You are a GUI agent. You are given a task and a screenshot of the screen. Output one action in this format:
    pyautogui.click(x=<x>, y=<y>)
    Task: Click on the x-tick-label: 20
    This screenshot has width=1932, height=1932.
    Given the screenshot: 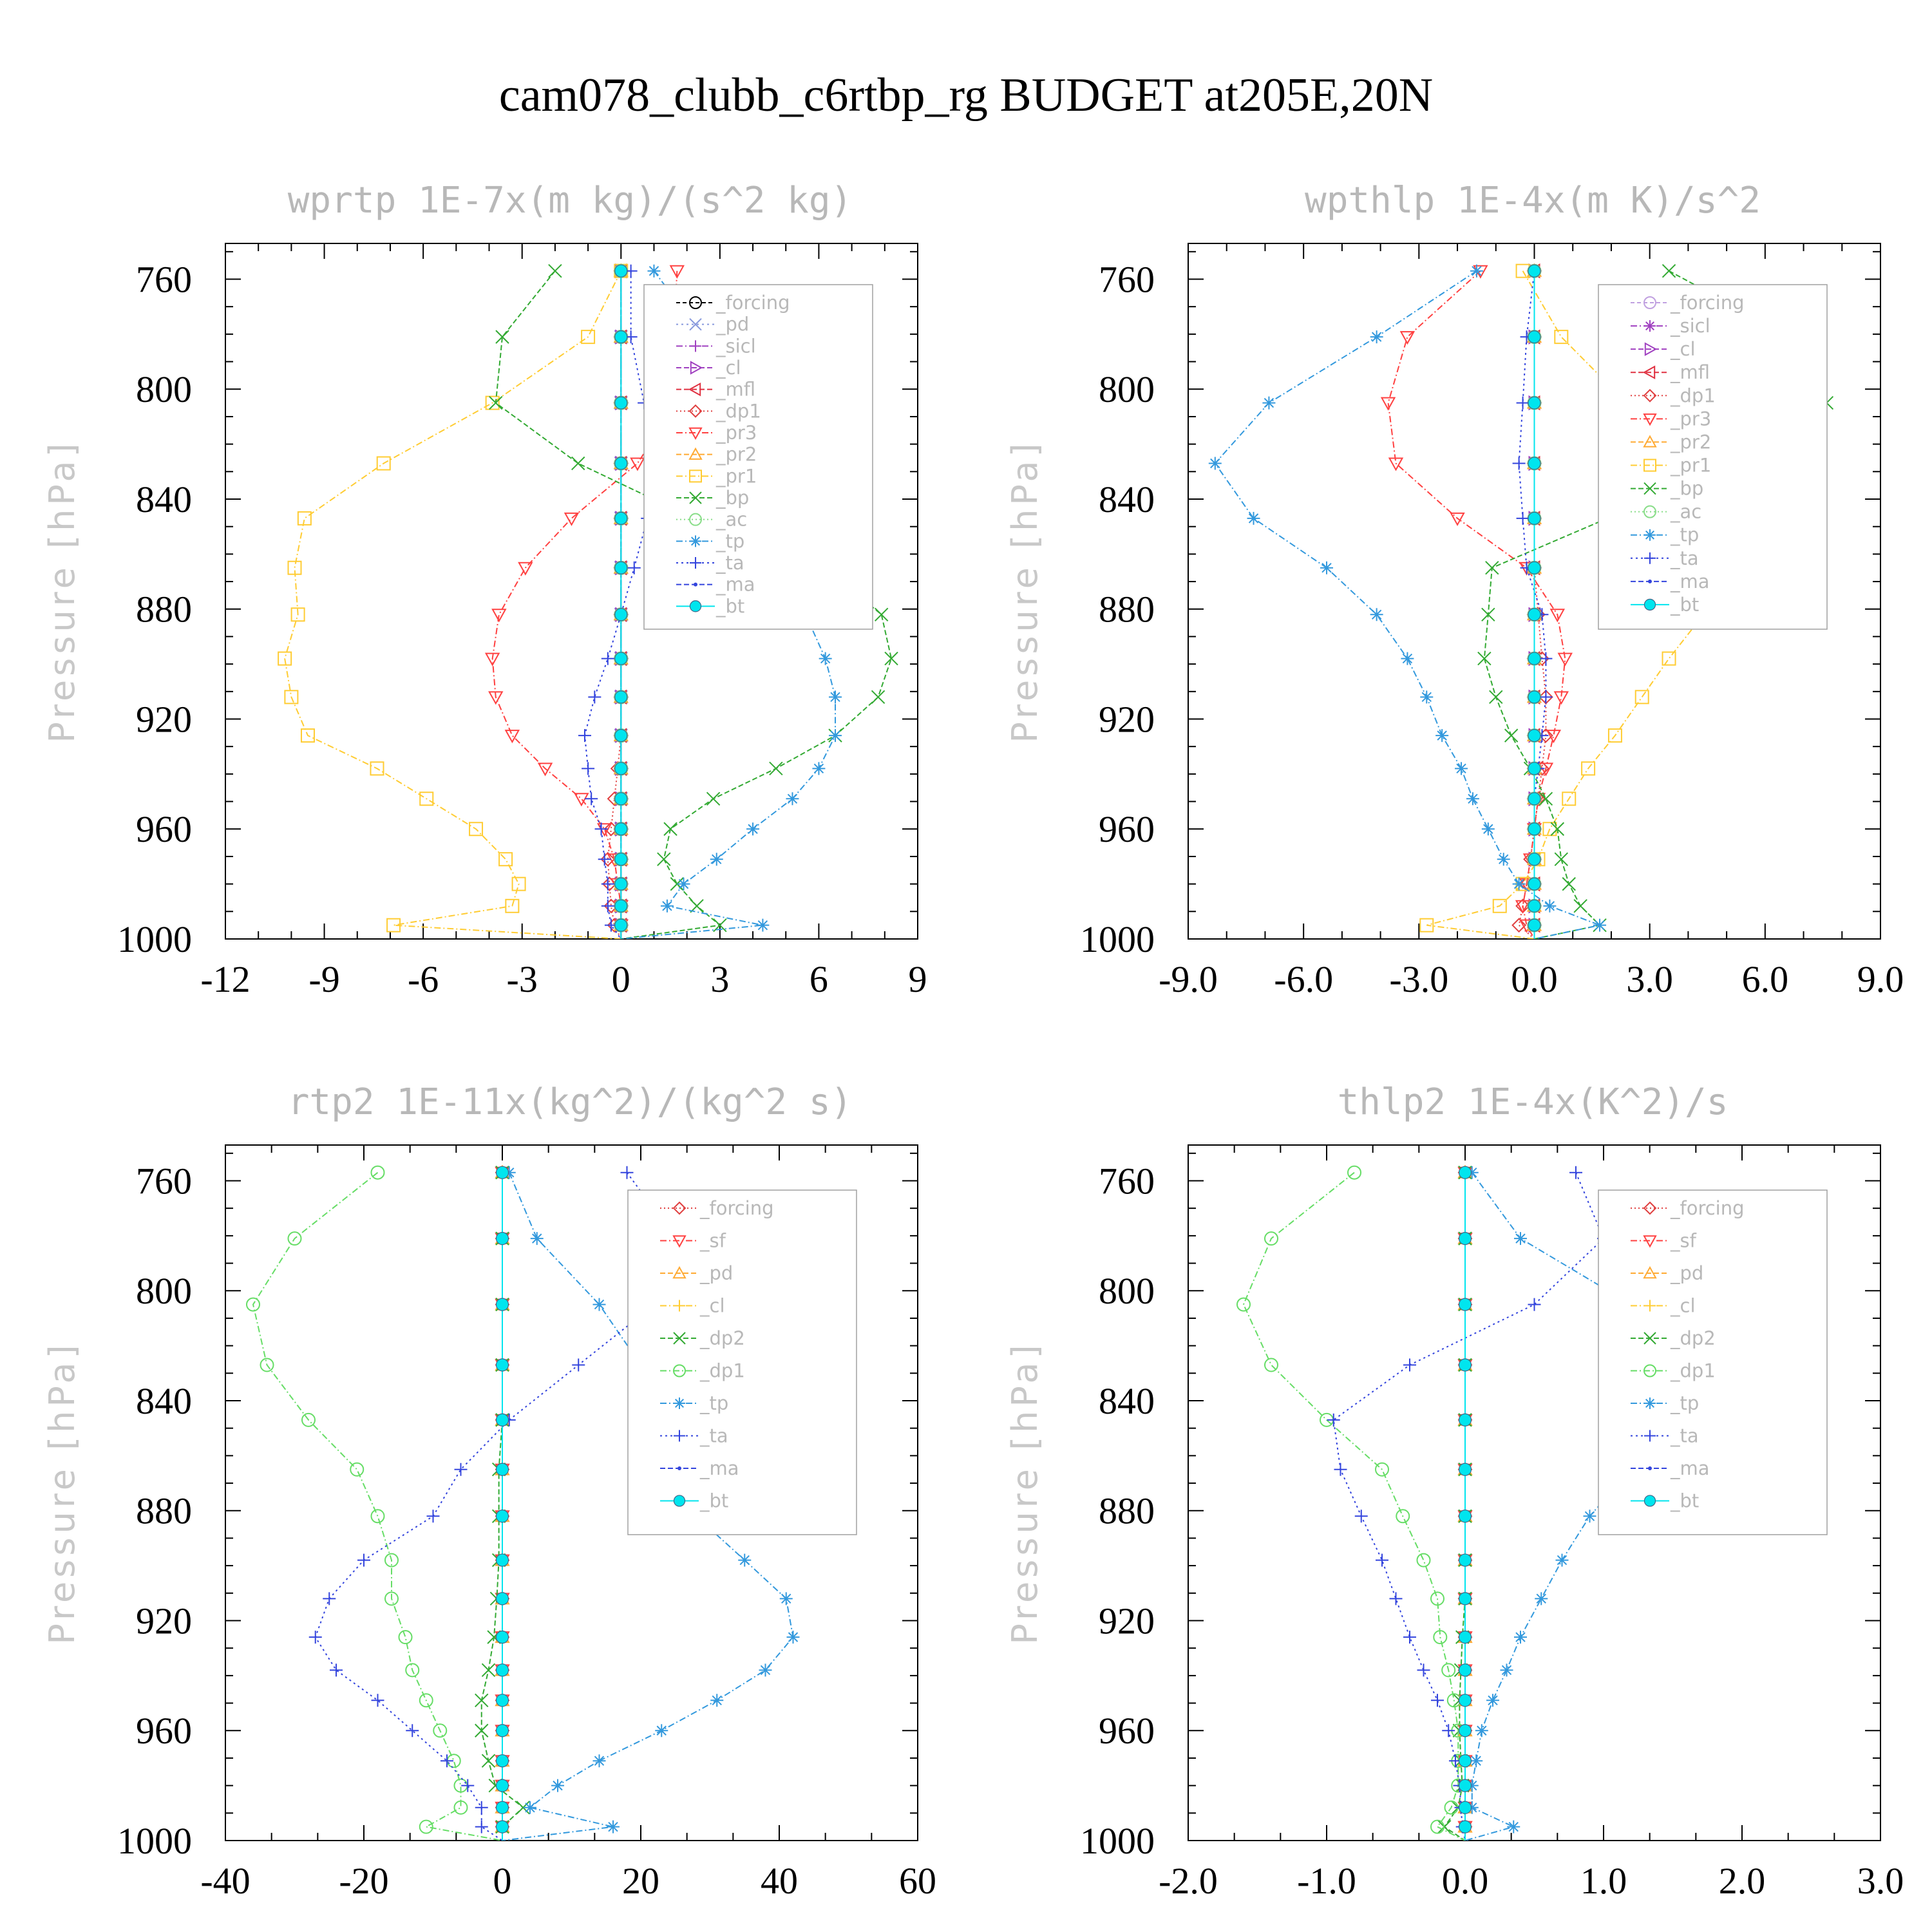 What is the action you would take?
    pyautogui.click(x=640, y=1881)
    